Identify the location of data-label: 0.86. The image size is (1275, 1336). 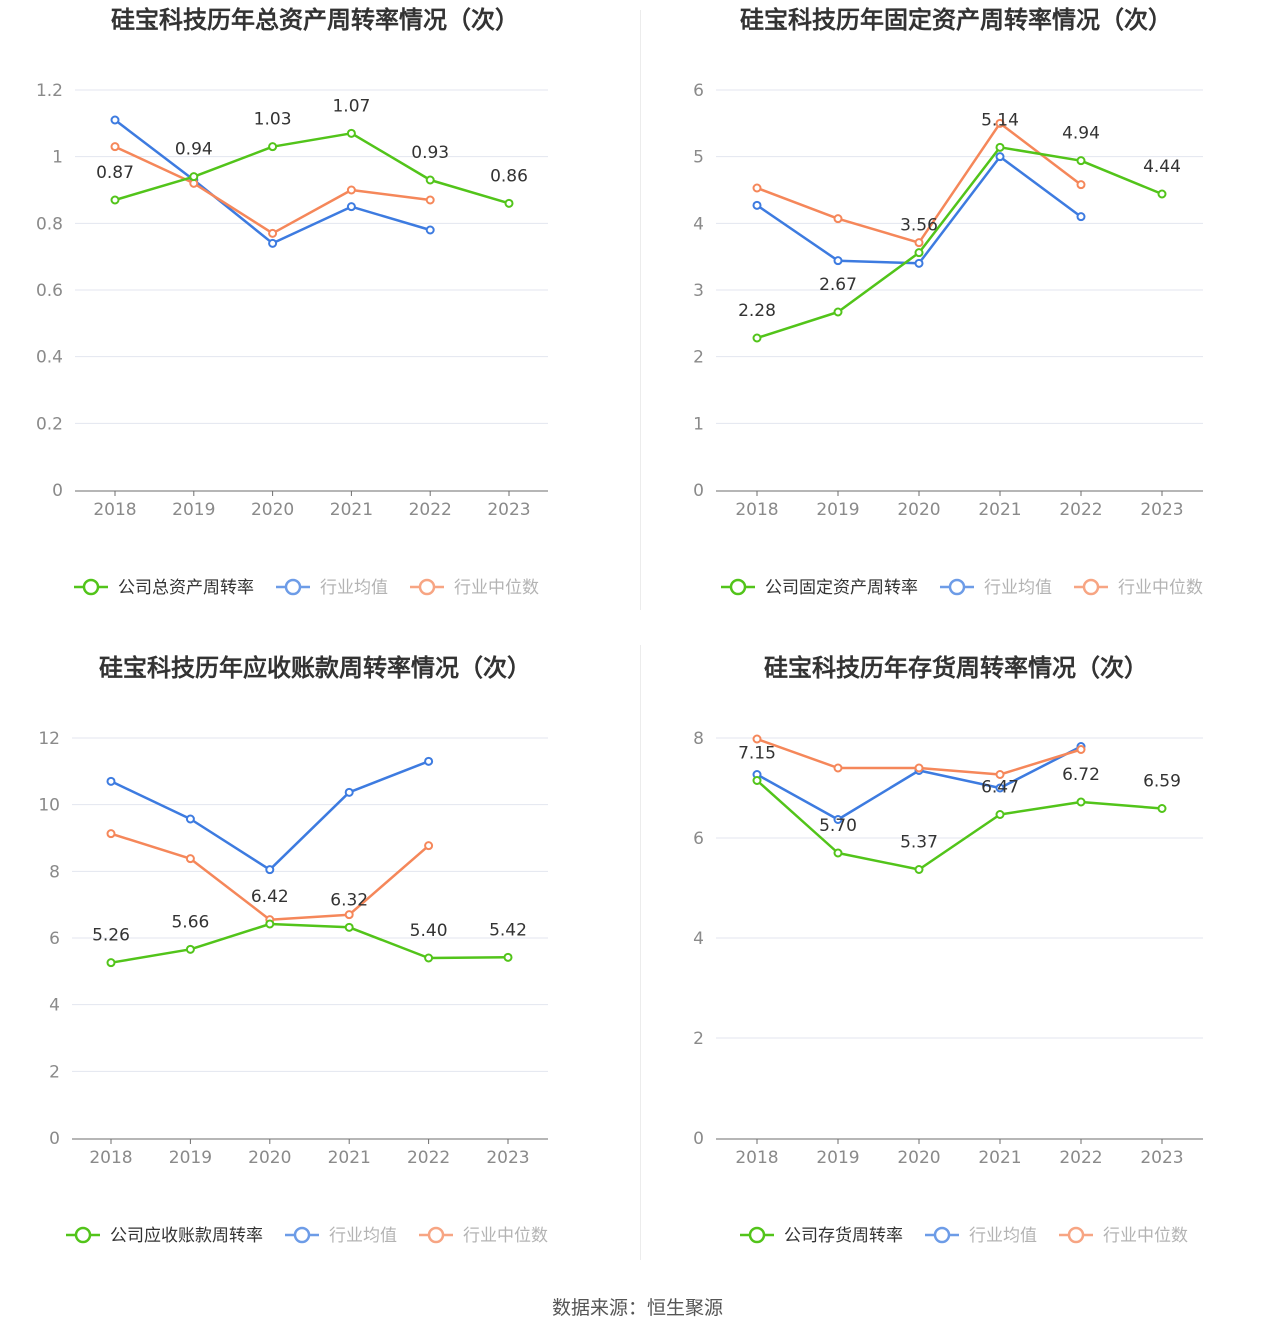
(509, 176).